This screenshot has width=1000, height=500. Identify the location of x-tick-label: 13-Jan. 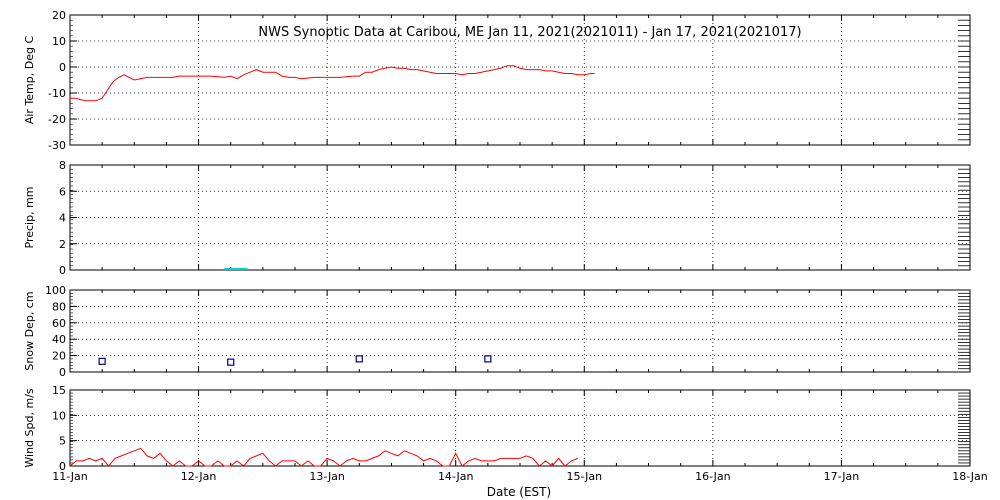
(327, 476).